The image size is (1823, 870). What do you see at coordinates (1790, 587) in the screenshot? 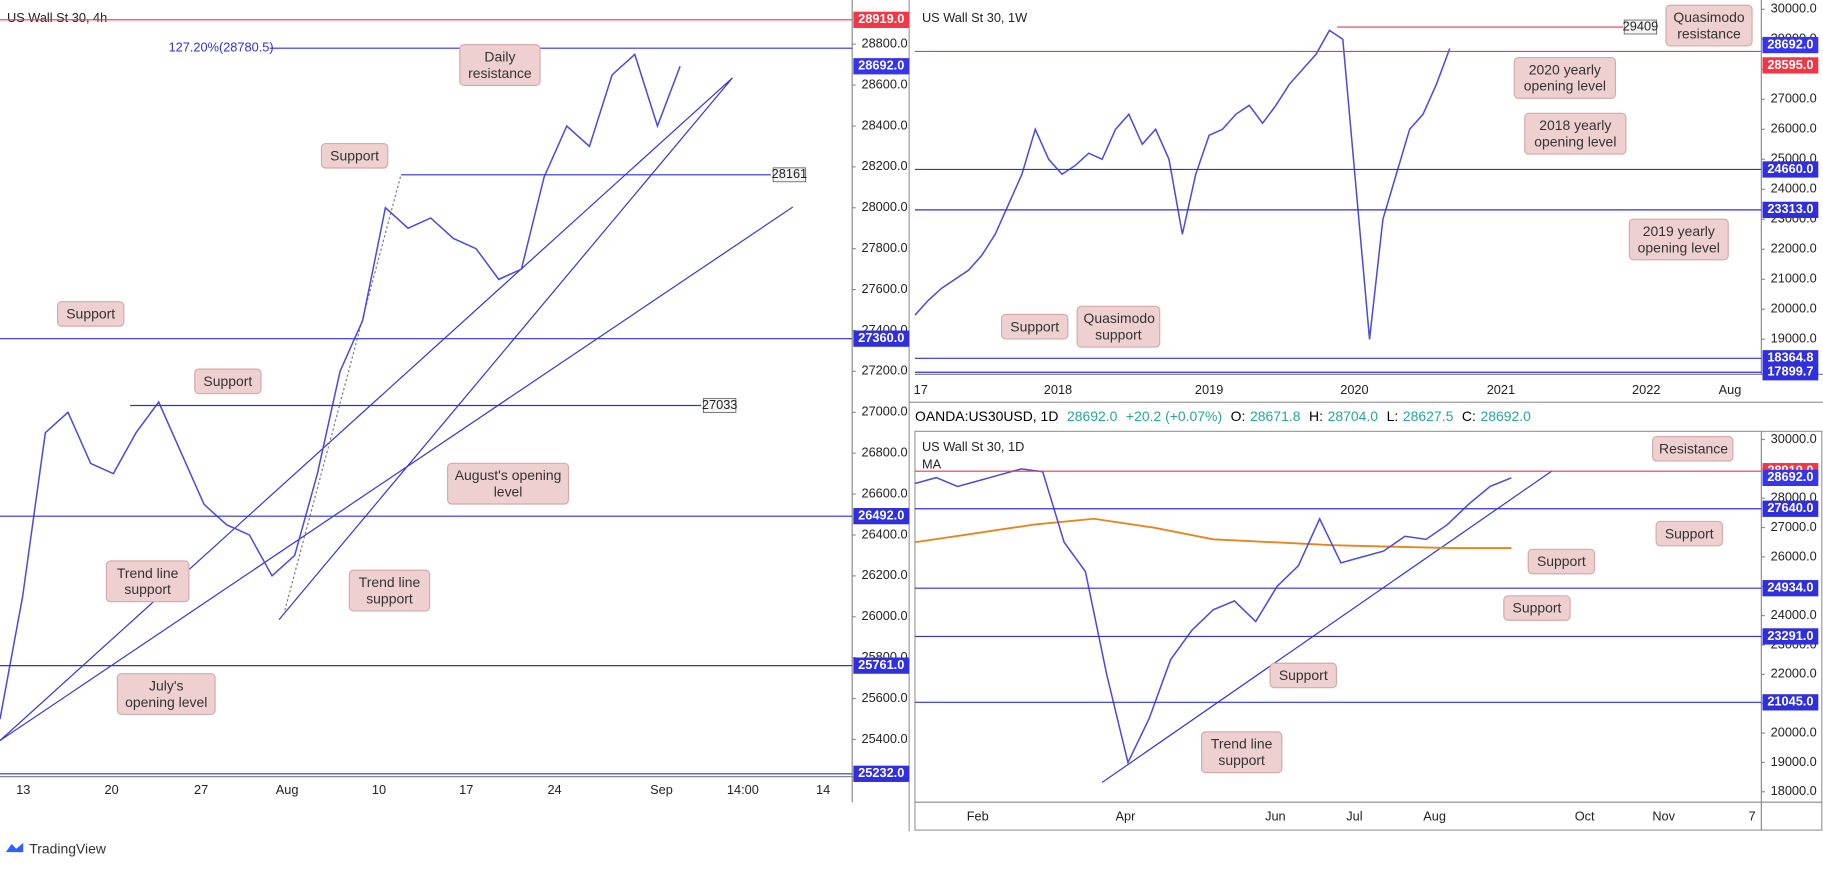
I see `level-label: 24934.0` at bounding box center [1790, 587].